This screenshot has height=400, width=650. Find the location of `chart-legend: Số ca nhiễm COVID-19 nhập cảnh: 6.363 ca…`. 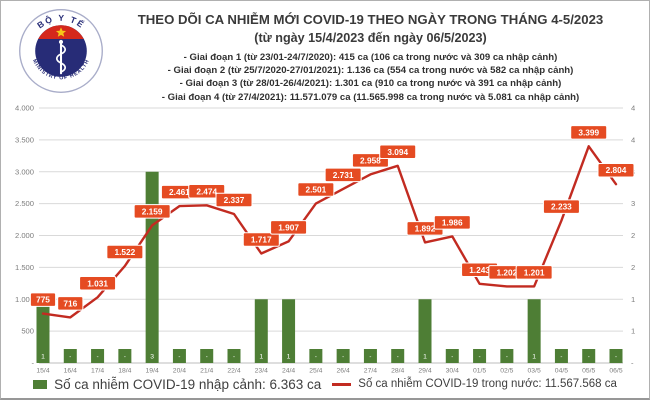

chart-legend: Số ca nhiễm COVID-19 nhập cảnh: 6.363 ca… is located at coordinates (325, 384).